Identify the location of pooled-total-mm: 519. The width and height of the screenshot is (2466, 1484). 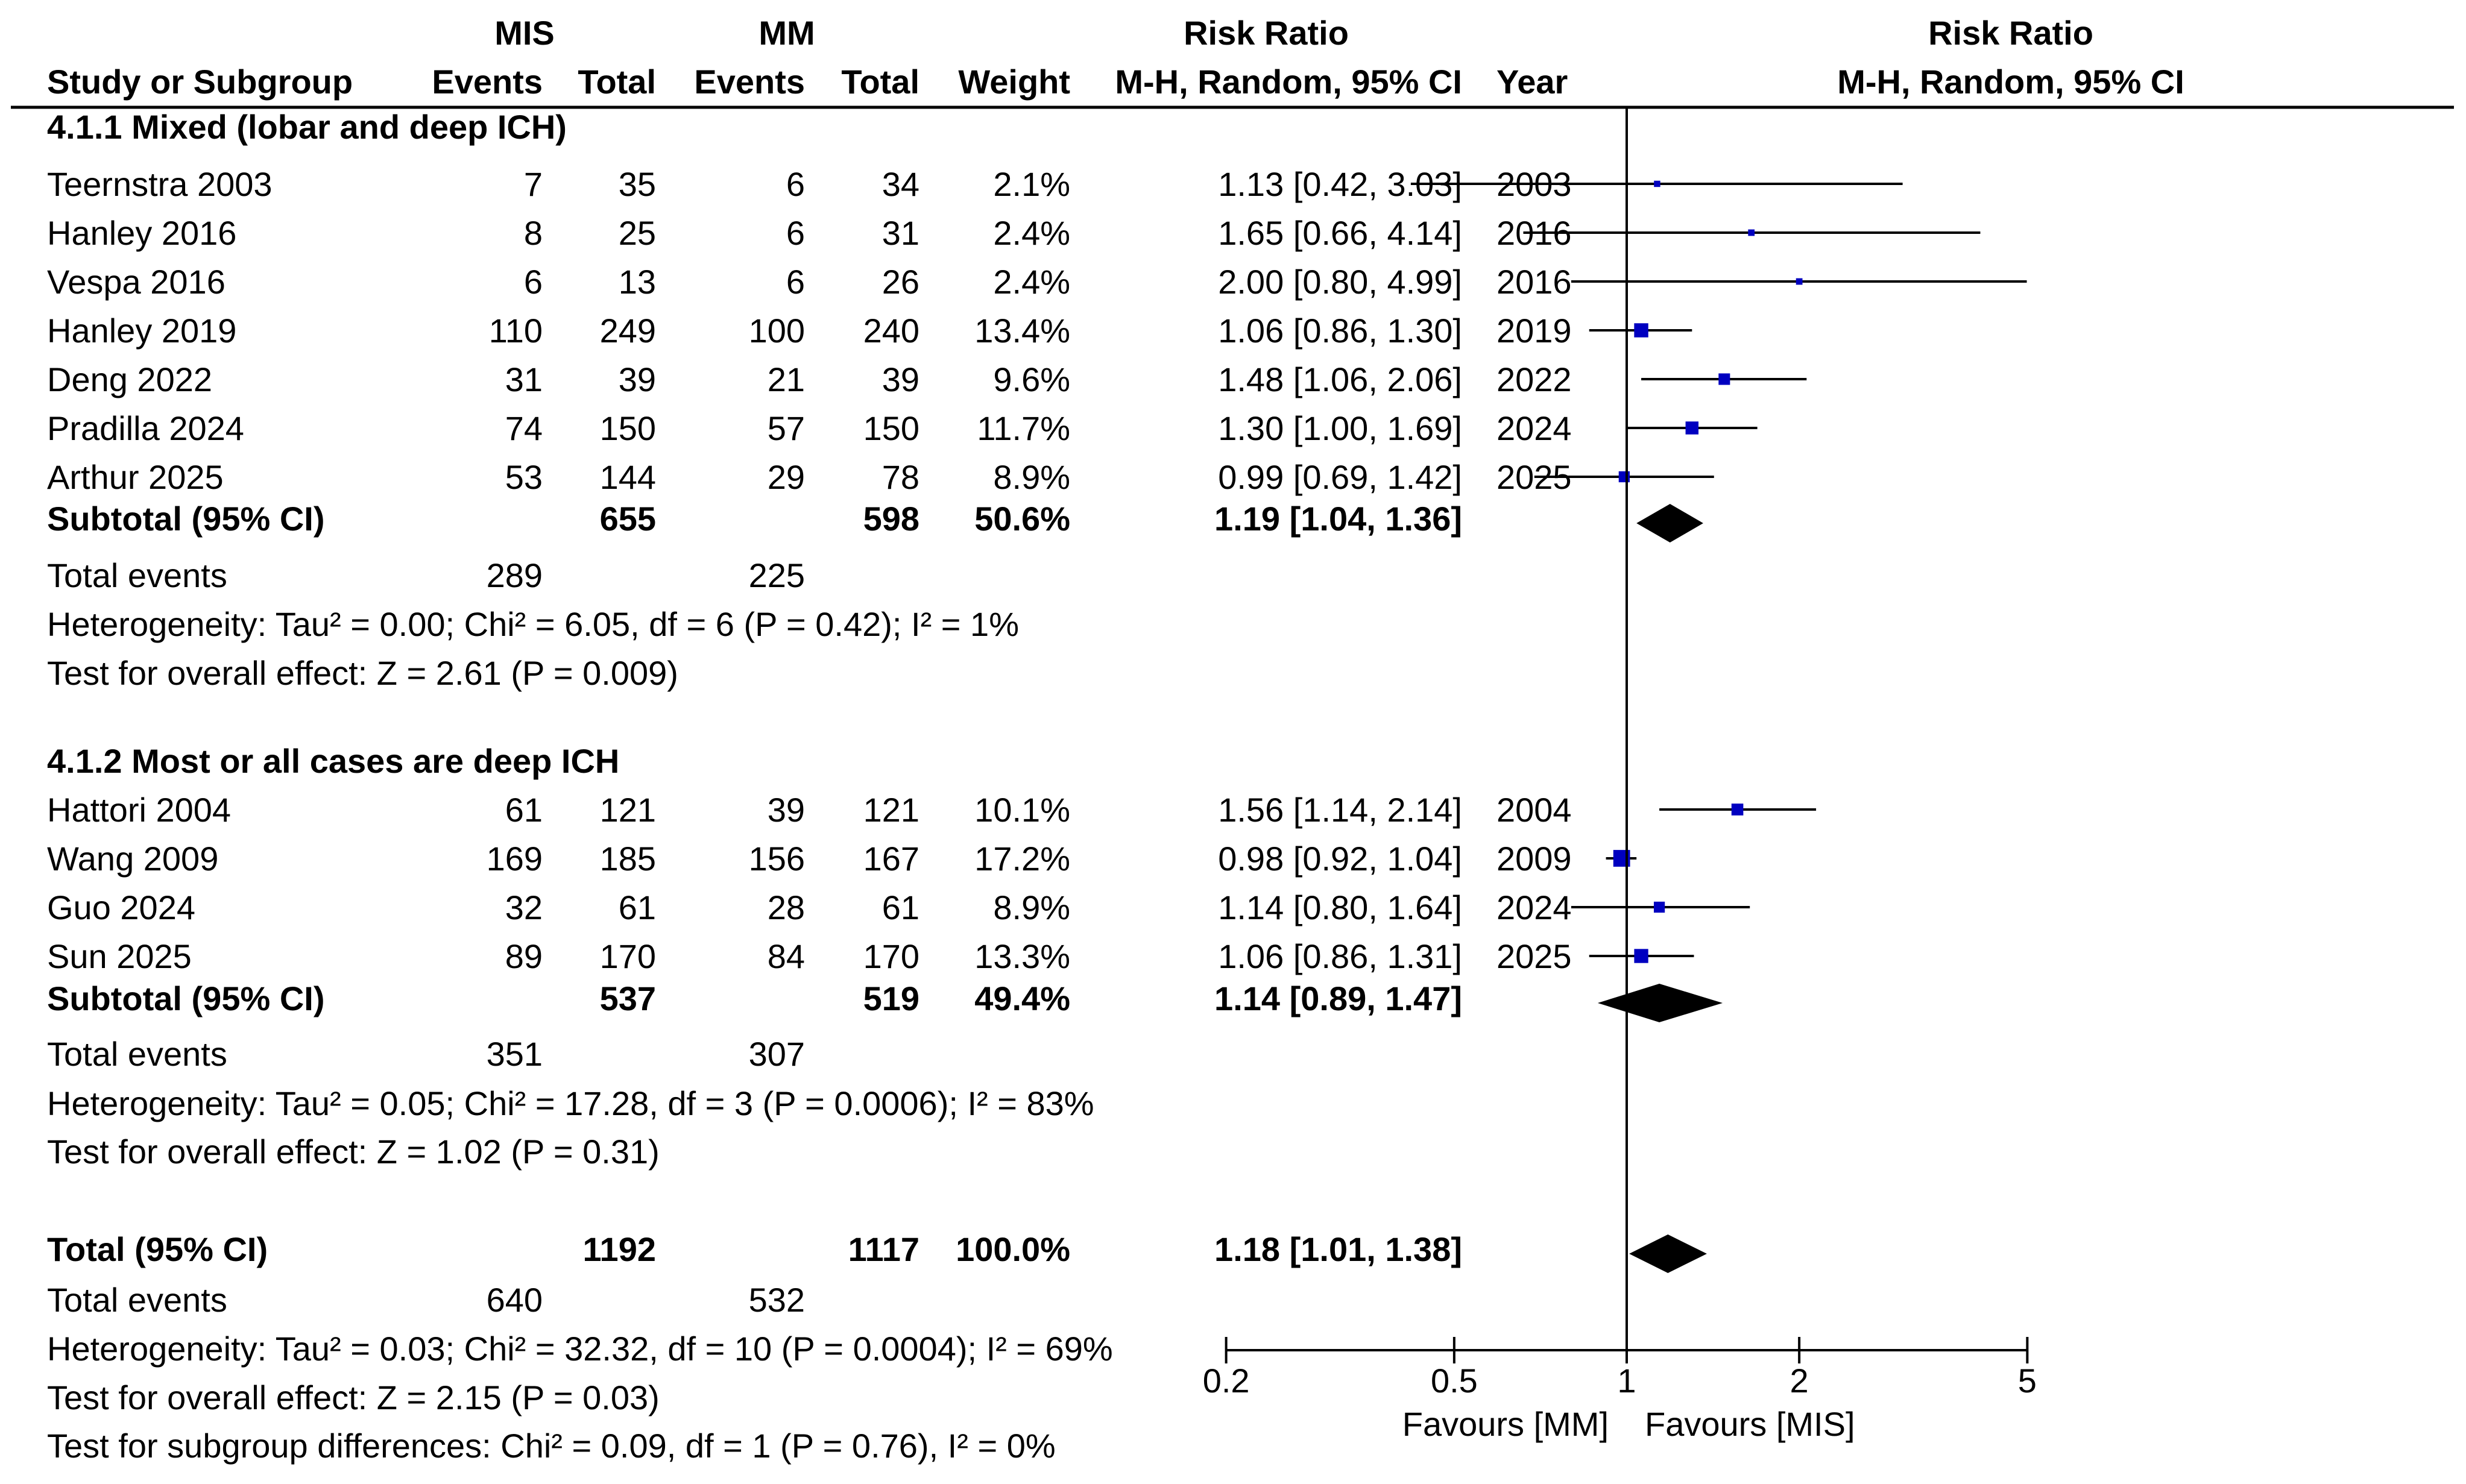
(891, 998).